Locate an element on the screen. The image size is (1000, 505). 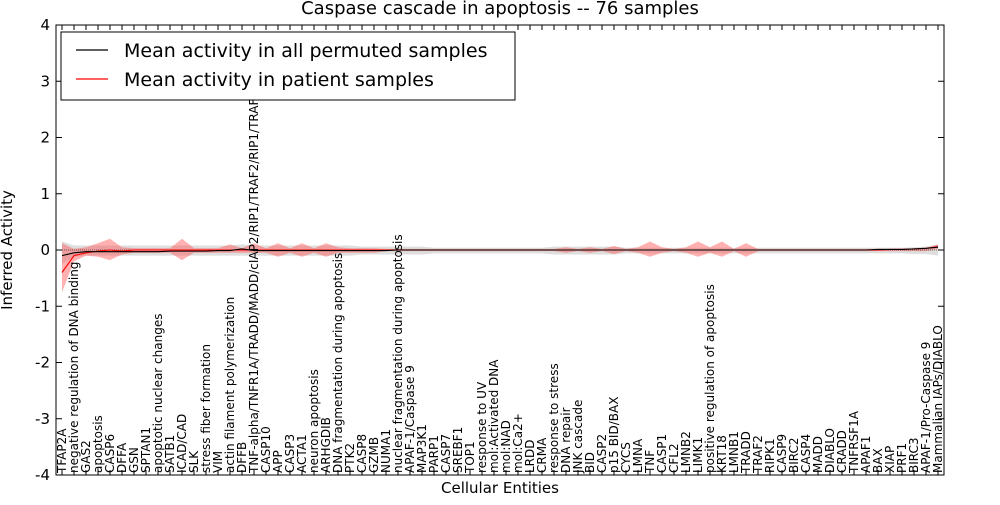
x-tick-label: BAX is located at coordinates (878, 460).